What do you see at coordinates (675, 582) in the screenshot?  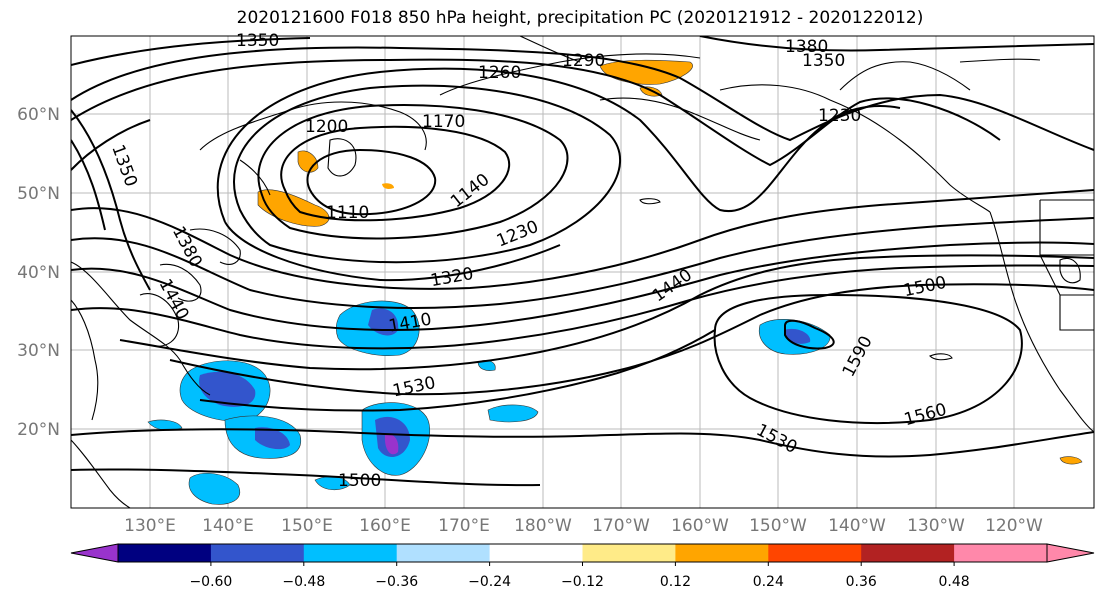 I see `colorbar-tick-label: 0.12` at bounding box center [675, 582].